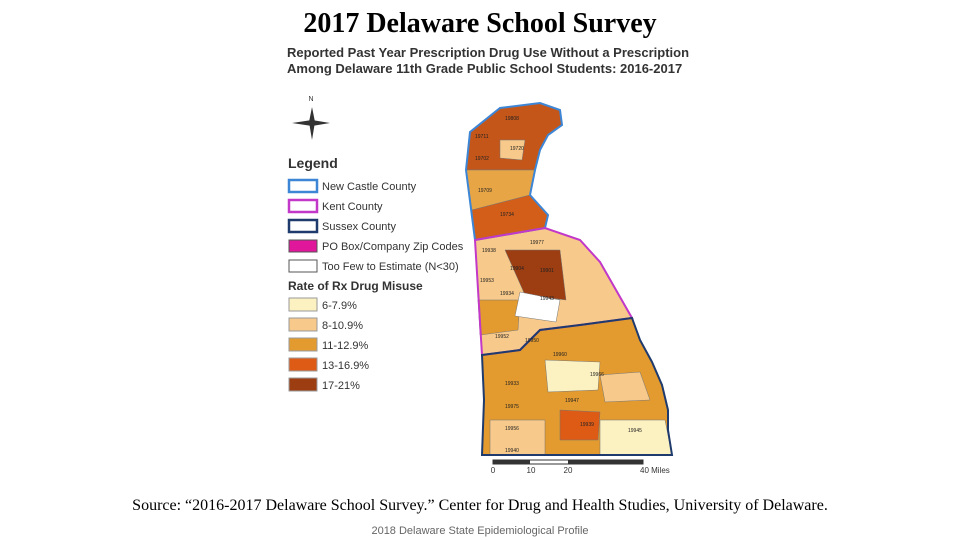 The image size is (960, 540). Describe the element at coordinates (512, 407) in the screenshot. I see `zip-label: 19975` at that location.